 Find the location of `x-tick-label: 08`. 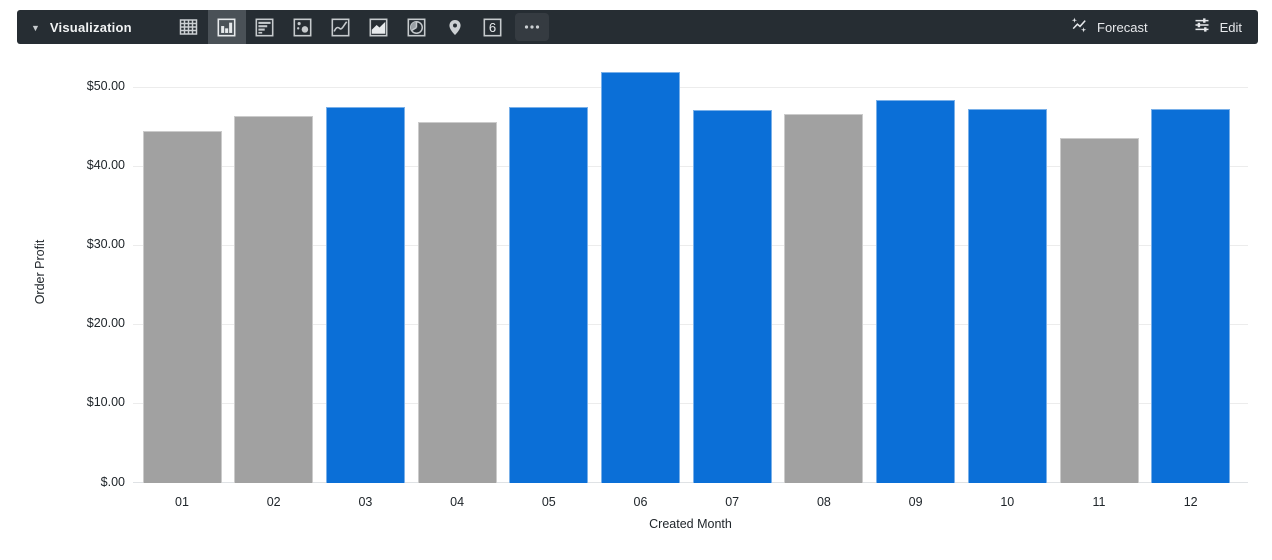

x-tick-label: 08 is located at coordinates (823, 502).